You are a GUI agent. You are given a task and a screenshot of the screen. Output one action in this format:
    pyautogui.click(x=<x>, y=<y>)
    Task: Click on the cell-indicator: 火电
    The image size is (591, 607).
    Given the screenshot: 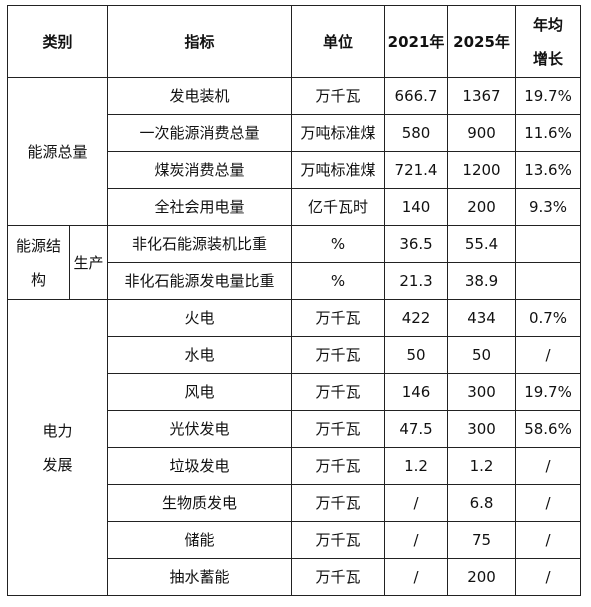 What is the action you would take?
    pyautogui.click(x=200, y=318)
    